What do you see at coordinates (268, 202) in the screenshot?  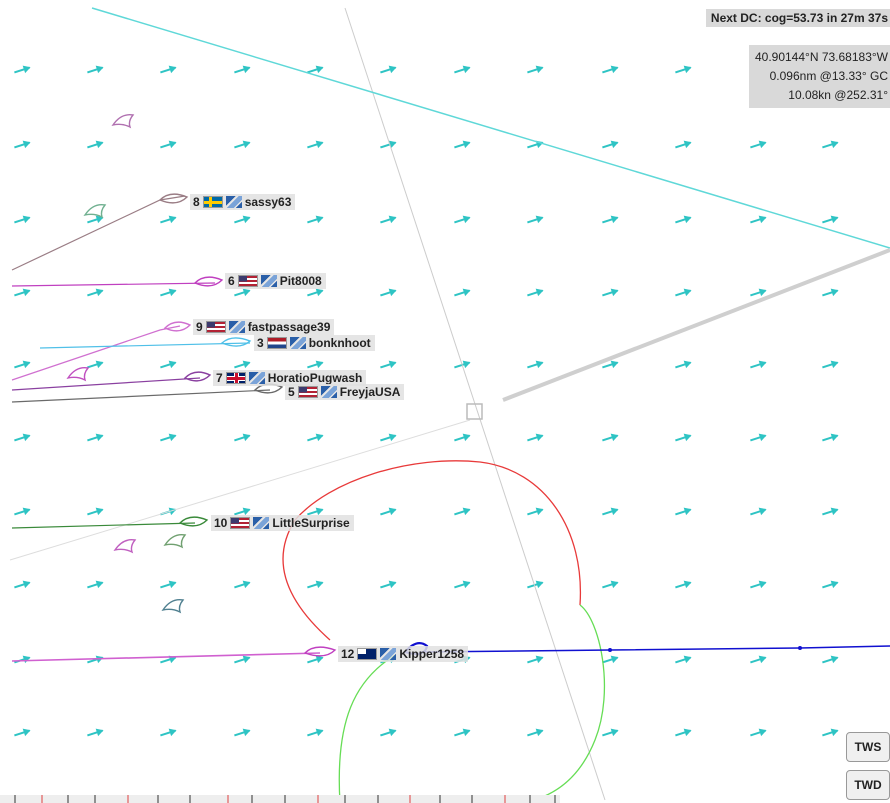 I see `boat-name: sassy63` at bounding box center [268, 202].